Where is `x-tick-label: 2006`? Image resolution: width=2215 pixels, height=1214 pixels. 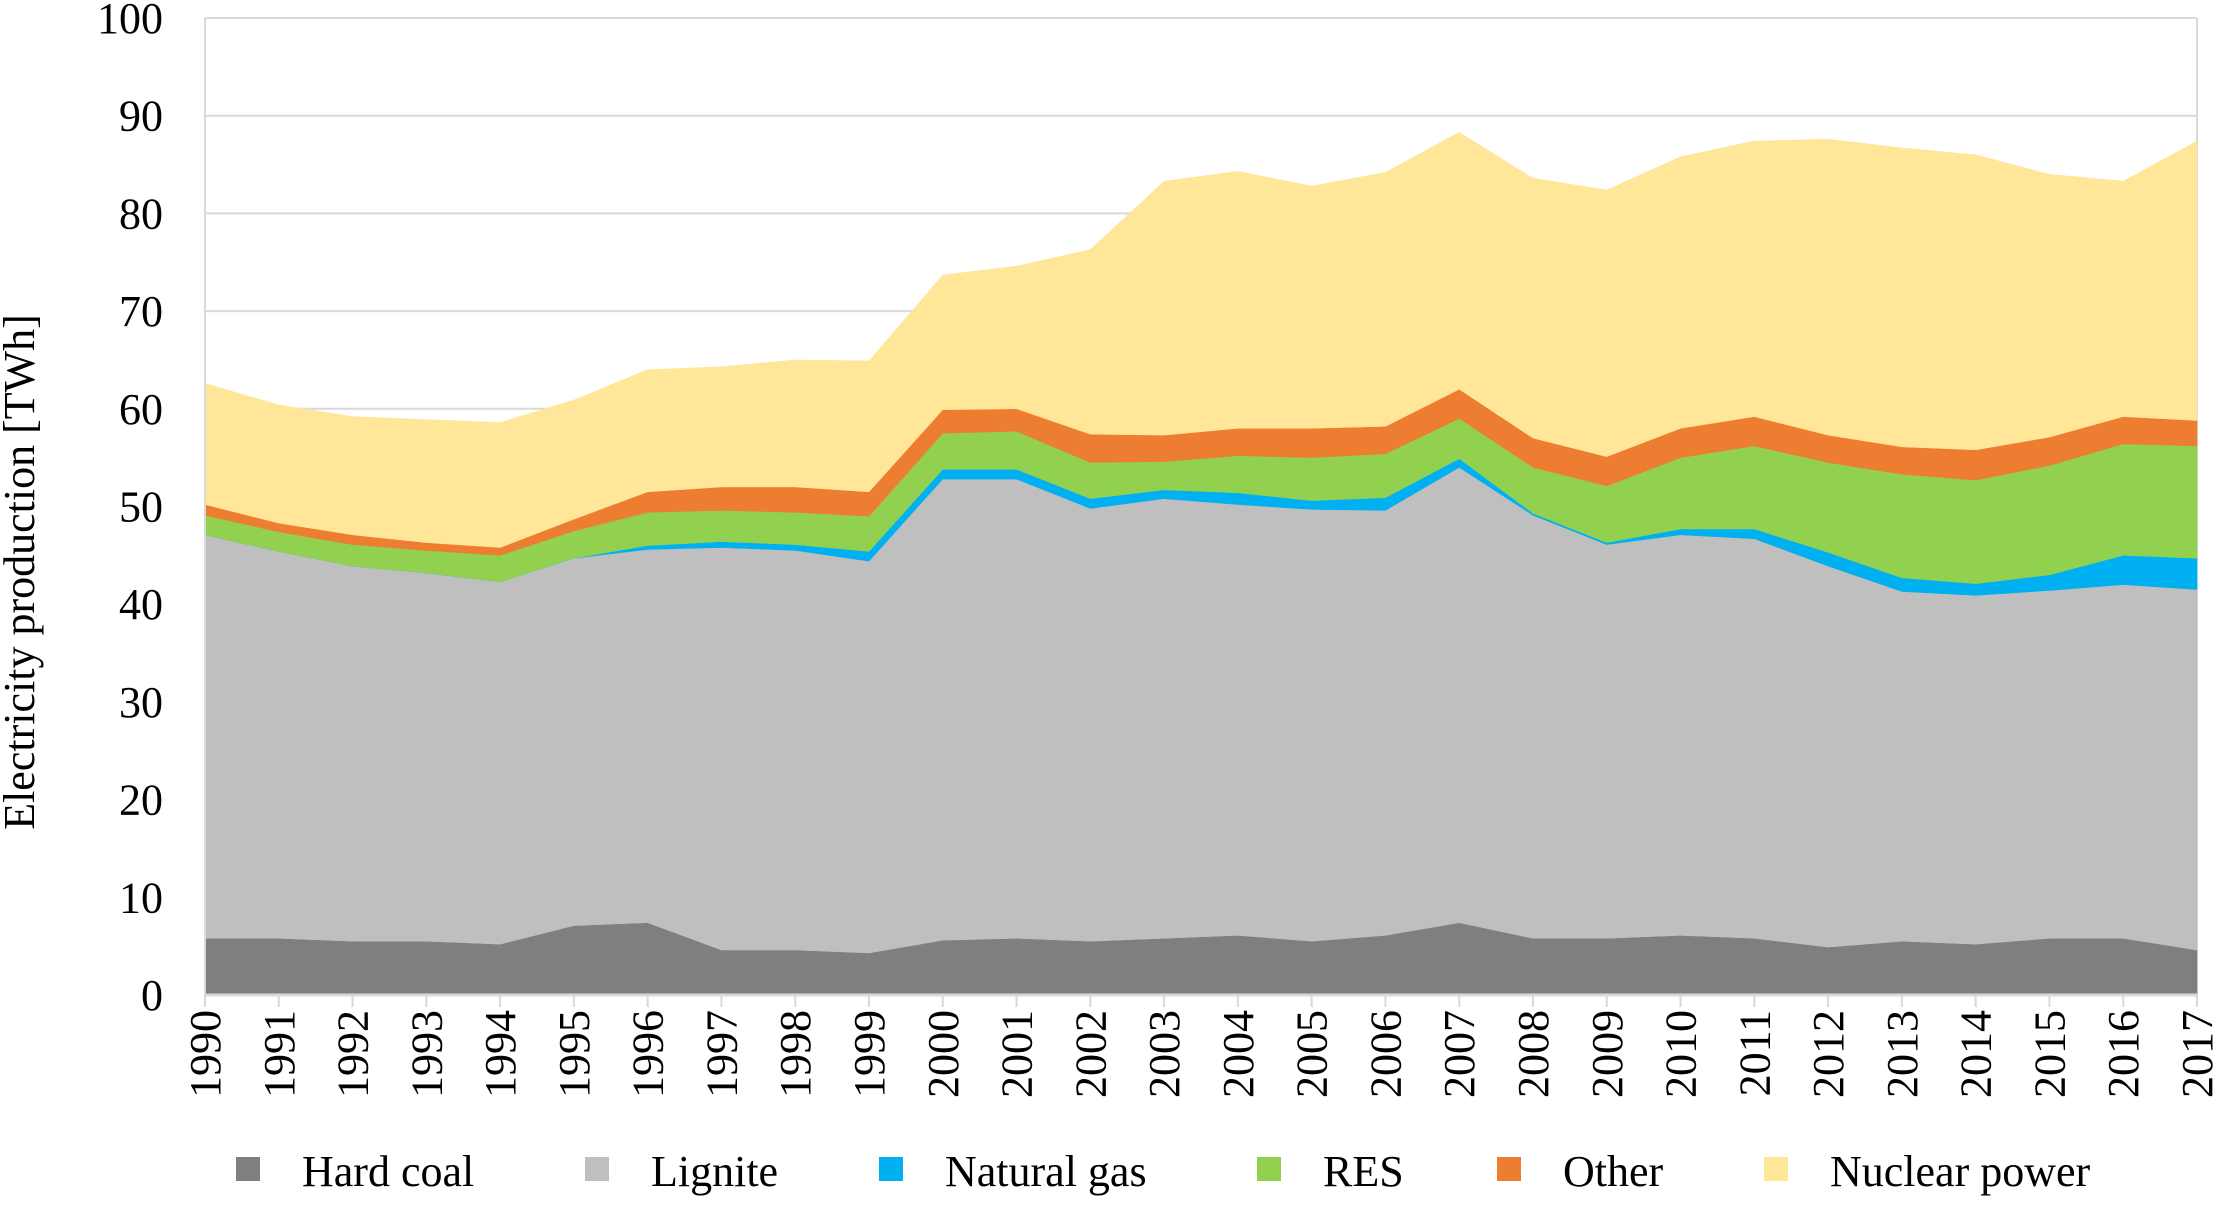
x-tick-label: 2006 is located at coordinates (1385, 1054).